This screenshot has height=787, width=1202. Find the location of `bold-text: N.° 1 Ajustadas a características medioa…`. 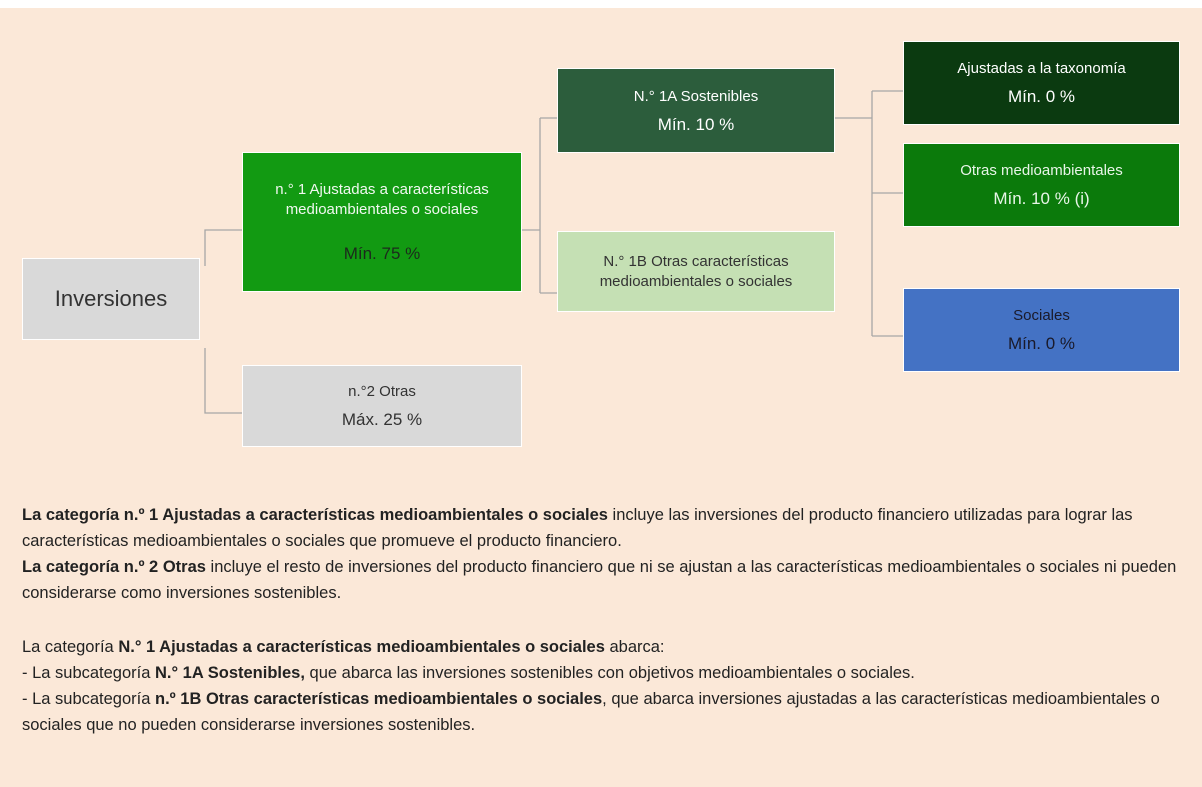

bold-text: N.° 1 Ajustadas a características medioa… is located at coordinates (361, 647).